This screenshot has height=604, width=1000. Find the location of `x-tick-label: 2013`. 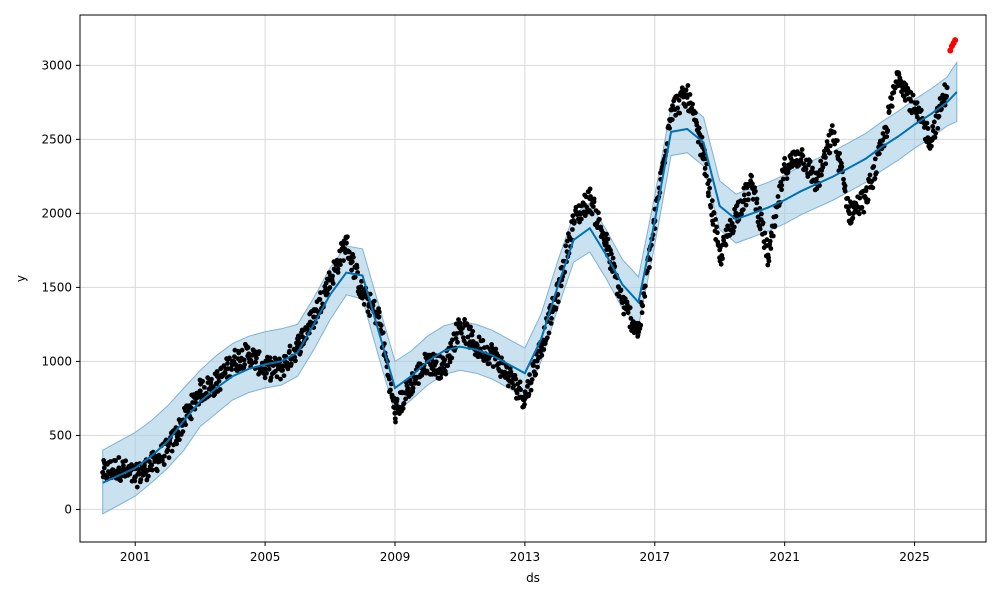

x-tick-label: 2013 is located at coordinates (525, 557).